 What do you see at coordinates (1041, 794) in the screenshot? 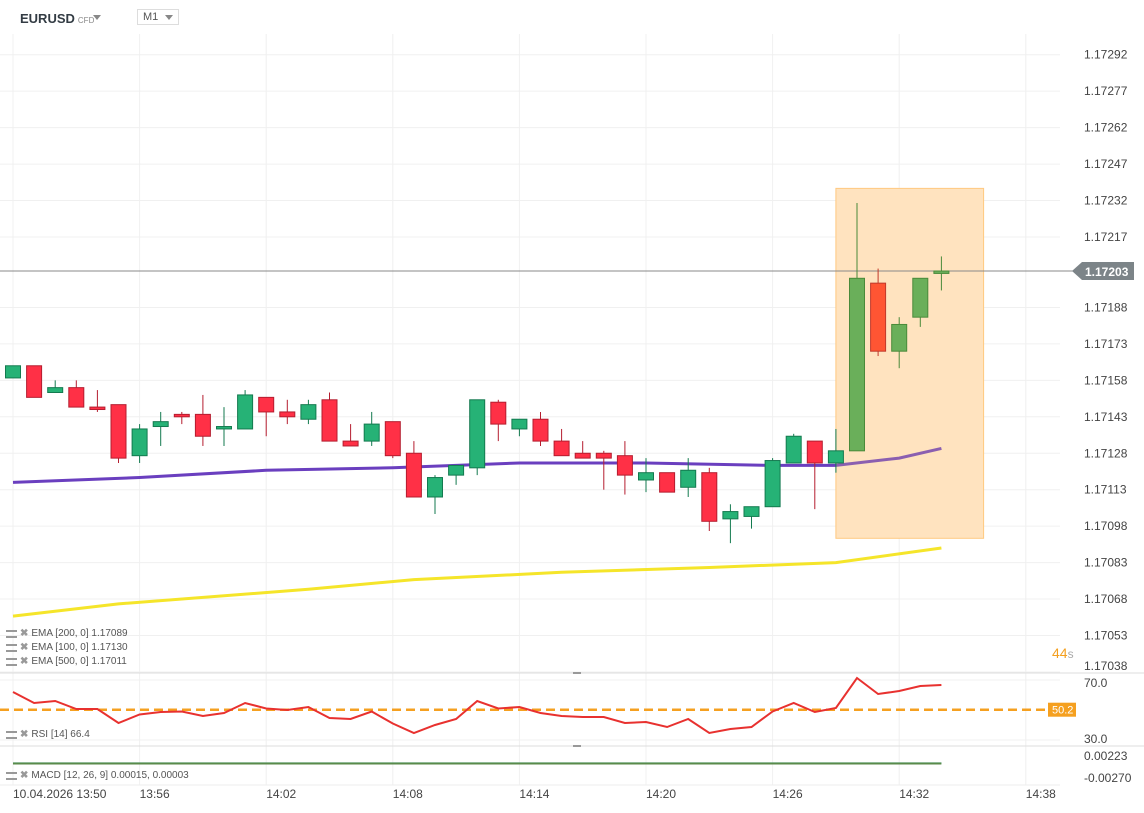
I see `time-axis-label: 14:38` at bounding box center [1041, 794].